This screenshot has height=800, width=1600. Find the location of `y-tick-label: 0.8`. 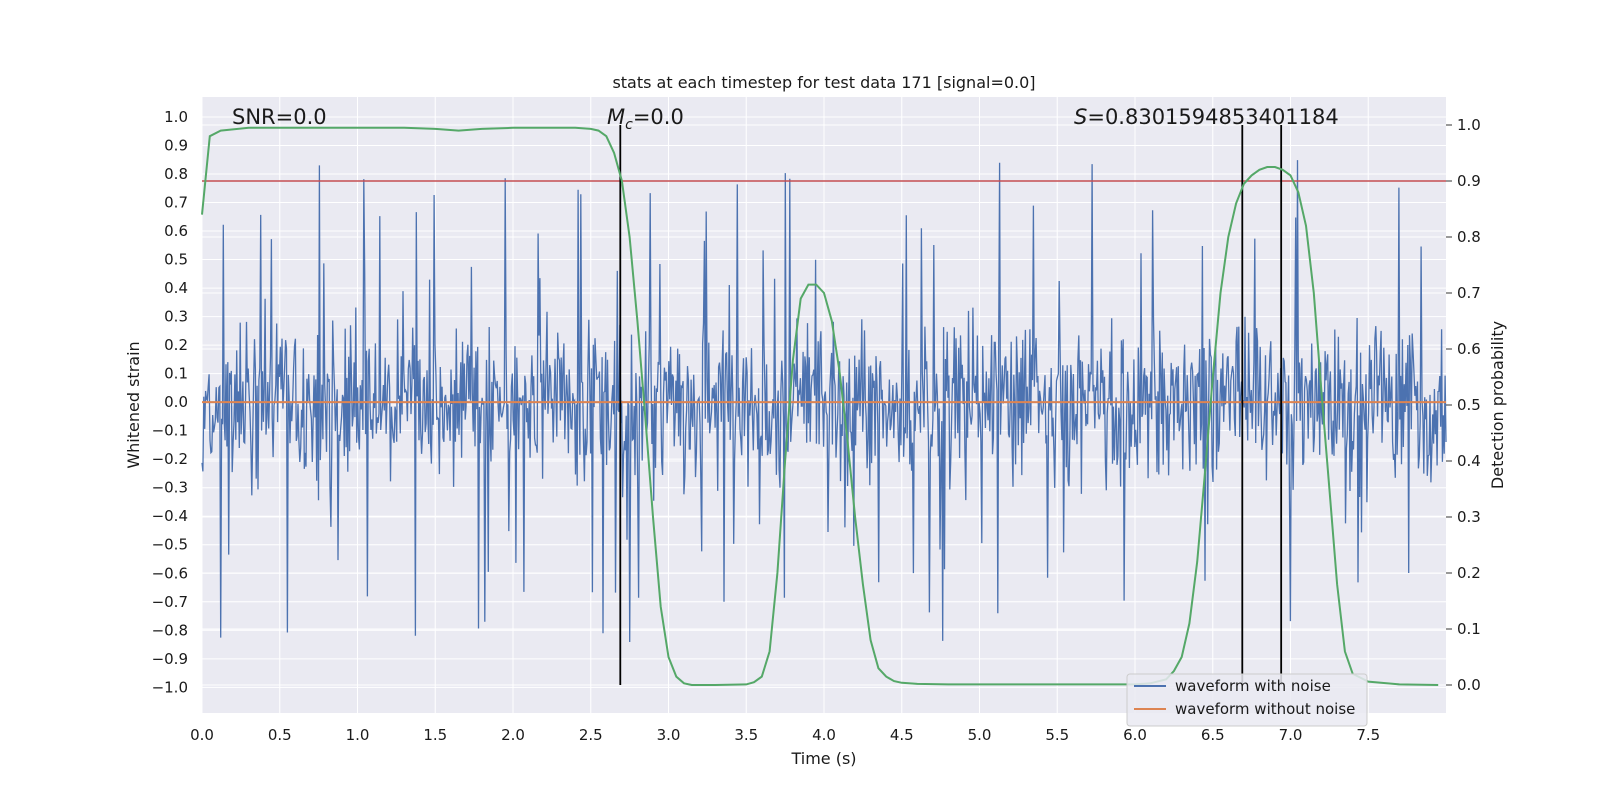

y-tick-label: 0.8 is located at coordinates (176, 174).